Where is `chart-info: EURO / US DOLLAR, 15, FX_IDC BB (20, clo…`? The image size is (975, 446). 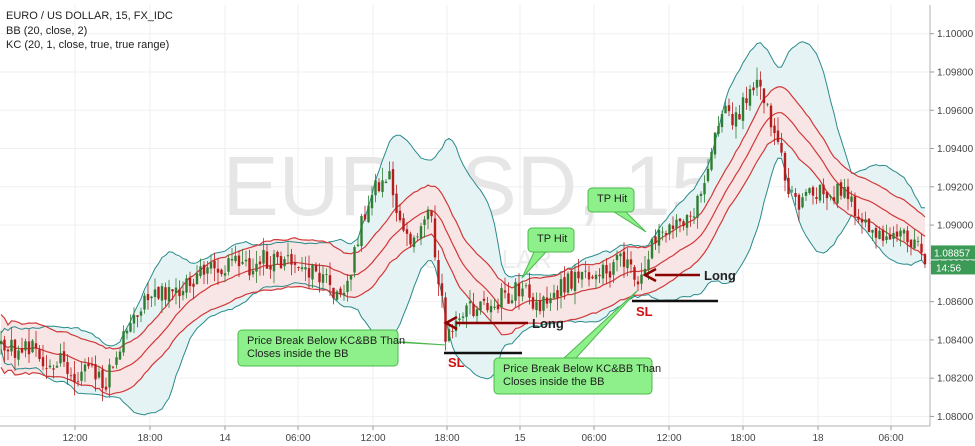 chart-info: EURO / US DOLLAR, 15, FX_IDC BB (20, clo… is located at coordinates (89, 30).